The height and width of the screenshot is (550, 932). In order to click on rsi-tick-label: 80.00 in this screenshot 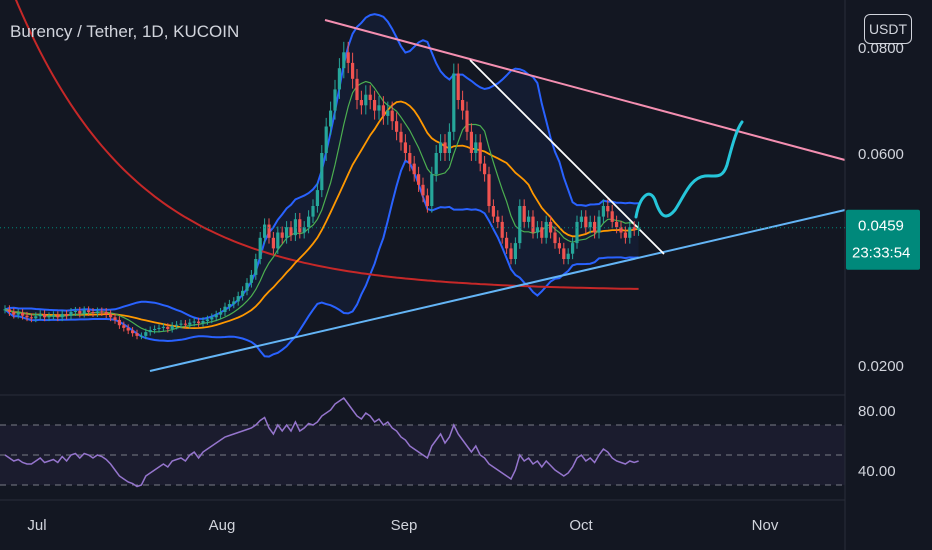, I will do `click(877, 411)`.